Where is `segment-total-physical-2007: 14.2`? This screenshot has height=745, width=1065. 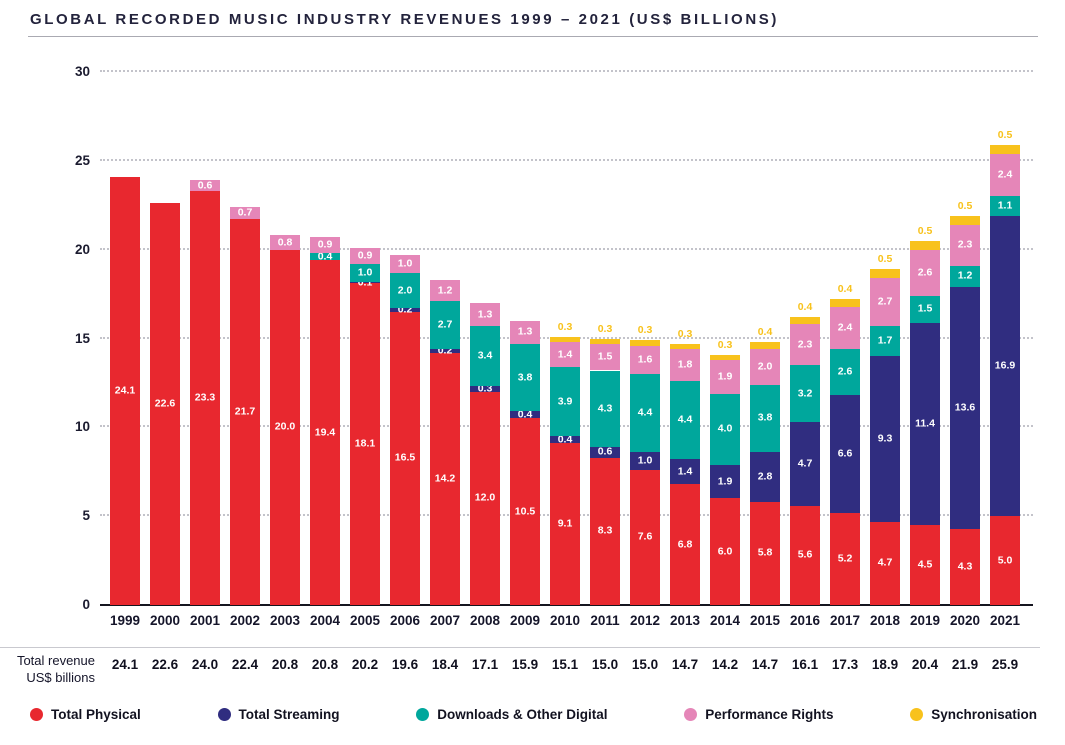 segment-total-physical-2007: 14.2 is located at coordinates (445, 478).